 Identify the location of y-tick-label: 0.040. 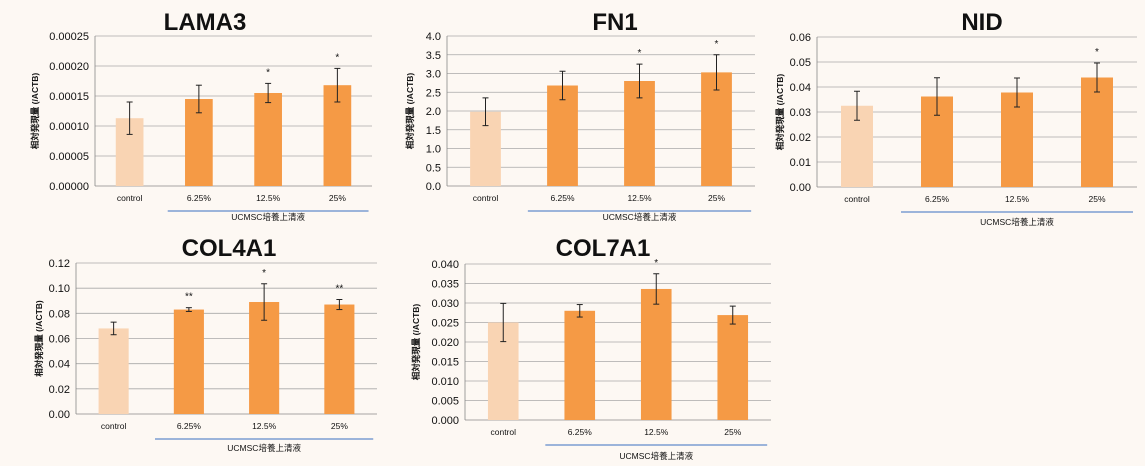
(445, 265).